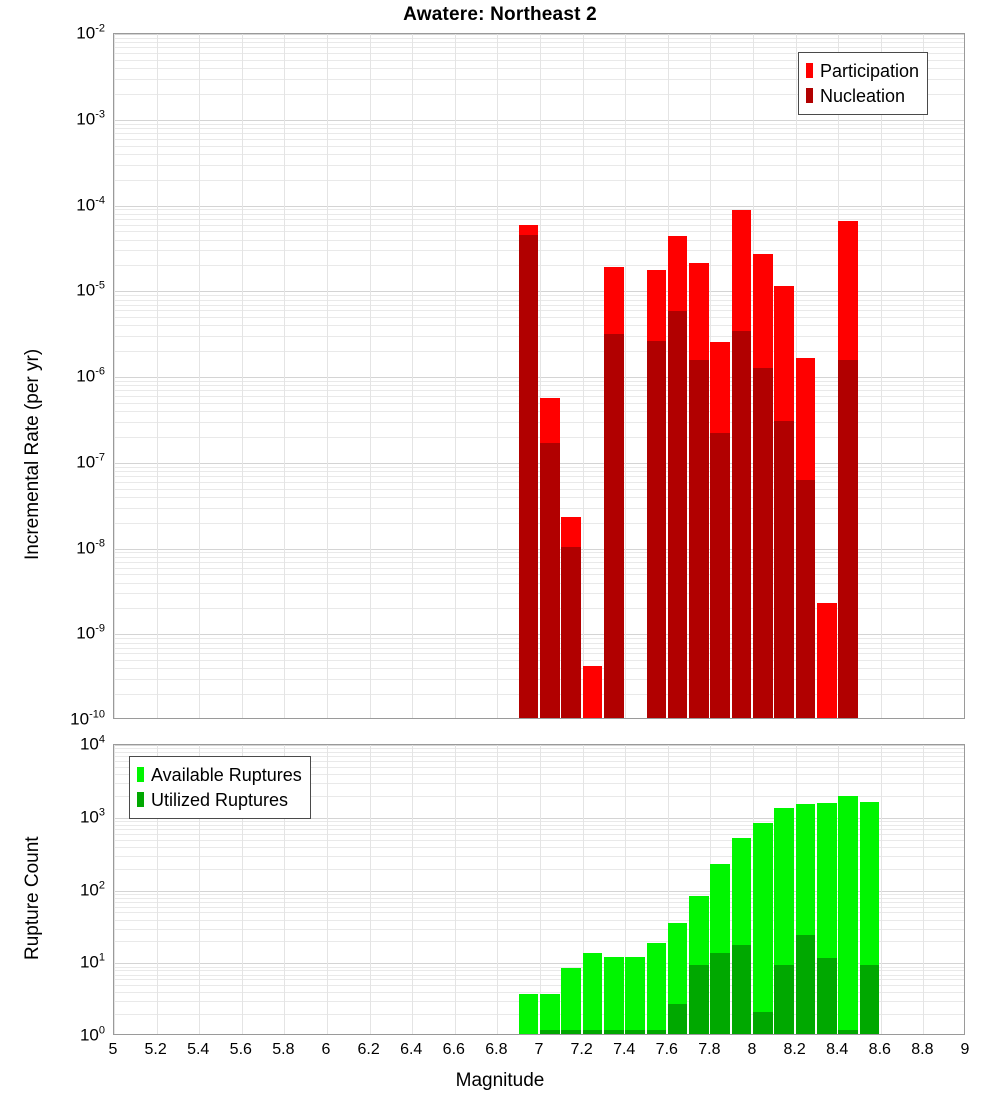 The height and width of the screenshot is (1100, 1000). Describe the element at coordinates (155, 1049) in the screenshot. I see `x-tick: 5.2` at that location.